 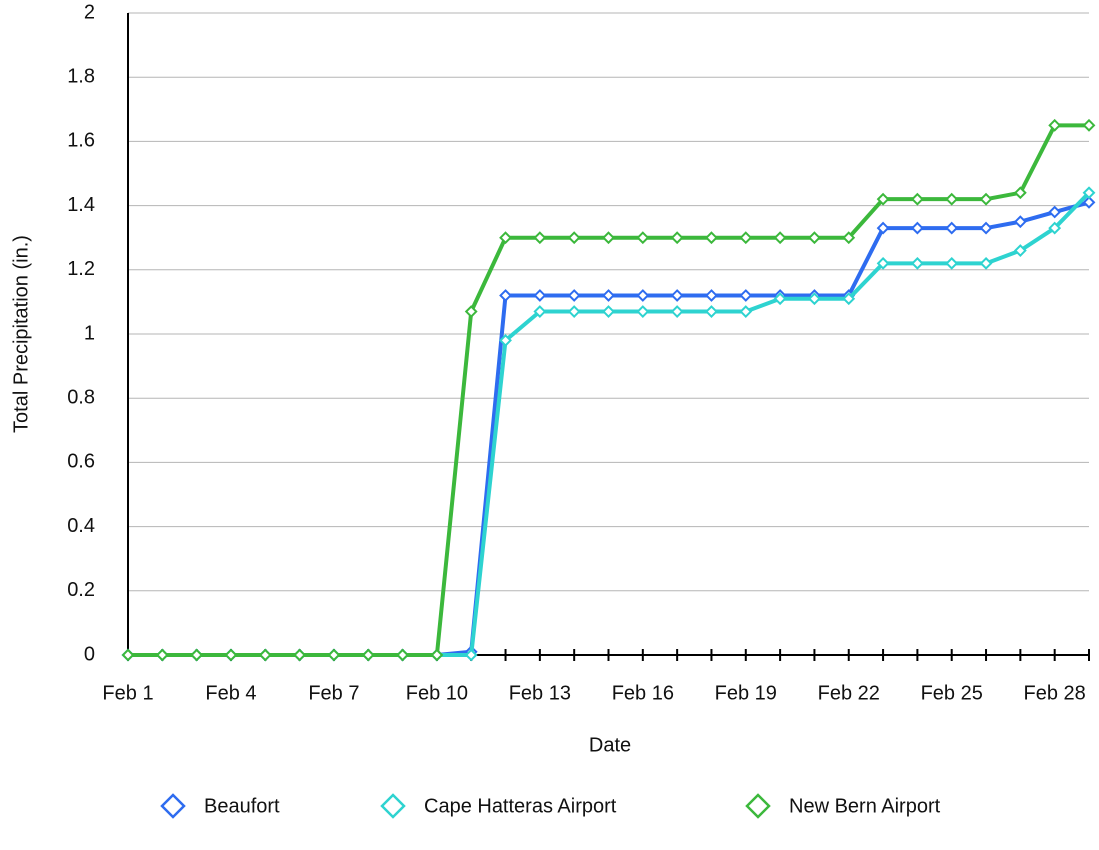 I want to click on y-tick-label: 1.6, so click(x=81, y=141).